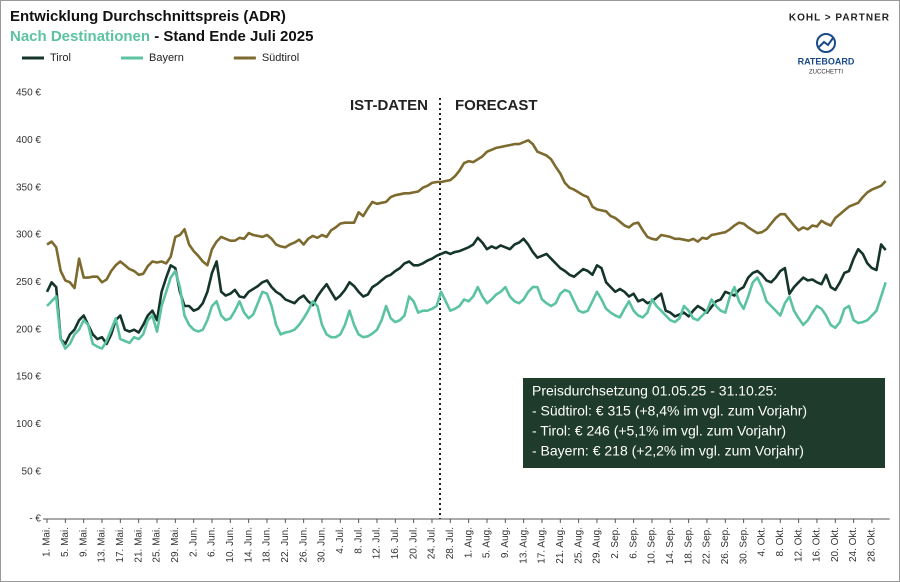 The image size is (900, 582). Describe the element at coordinates (835, 544) in the screenshot. I see `x-tick-label: 20. Okt.` at that location.